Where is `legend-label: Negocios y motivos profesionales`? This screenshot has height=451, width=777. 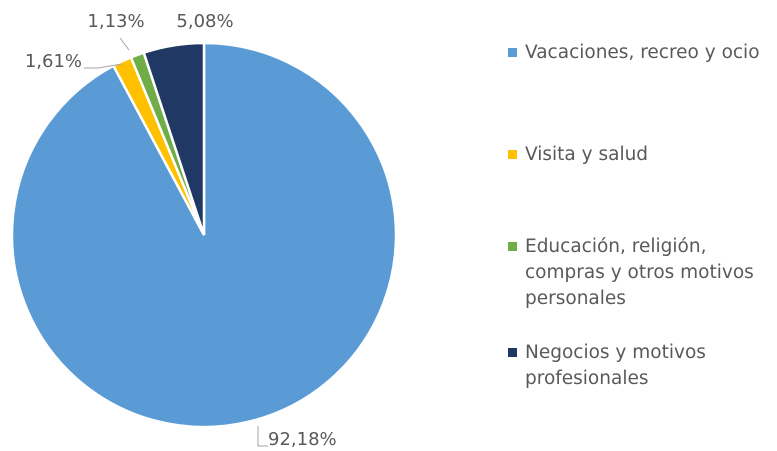 legend-label: Negocios y motivos profesionales is located at coordinates (615, 365).